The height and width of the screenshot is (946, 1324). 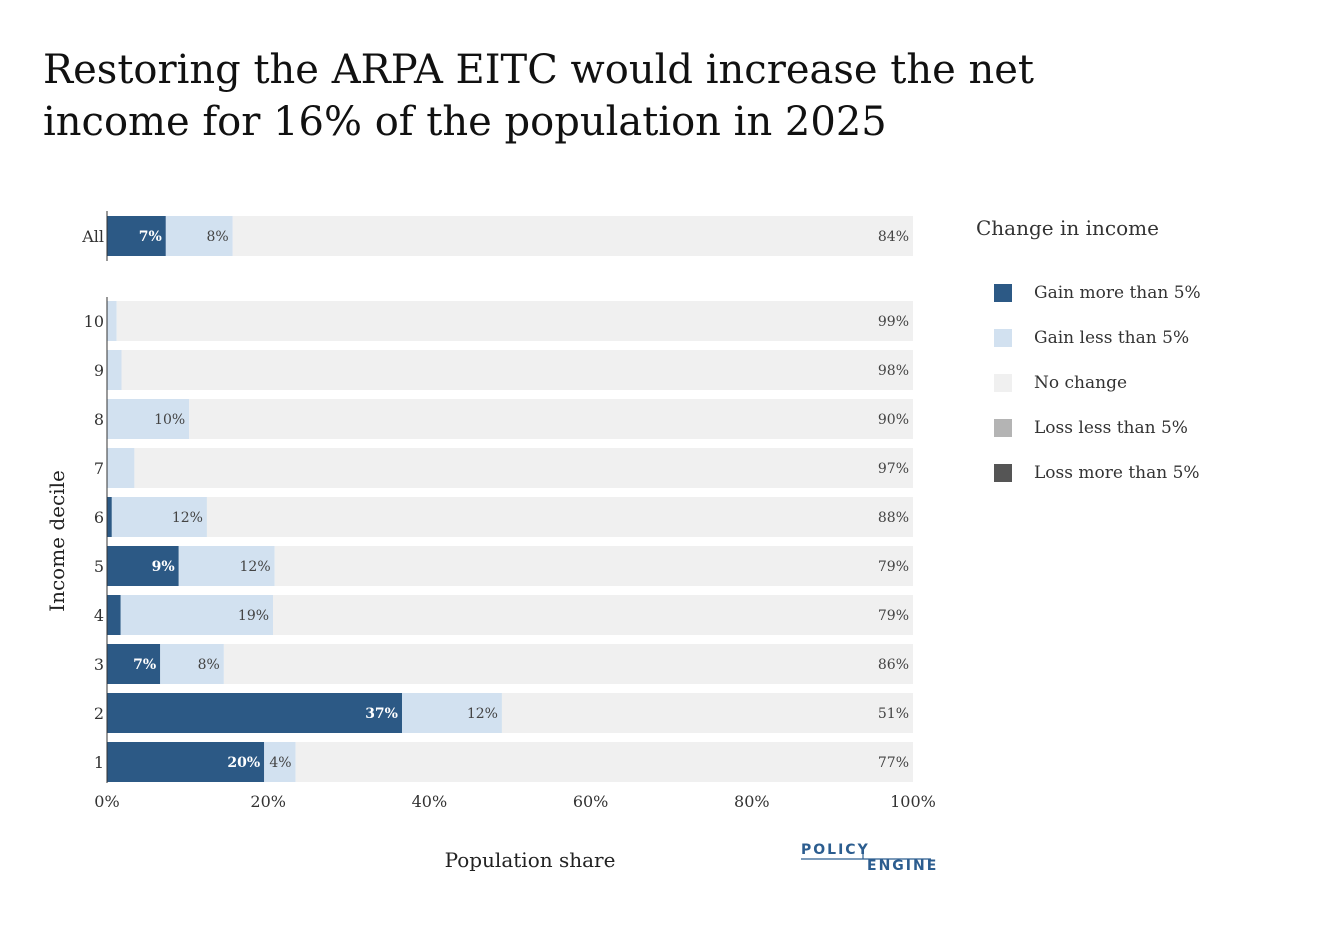 I want to click on legend-item: Loss less than 5%, so click(x=1088, y=427).